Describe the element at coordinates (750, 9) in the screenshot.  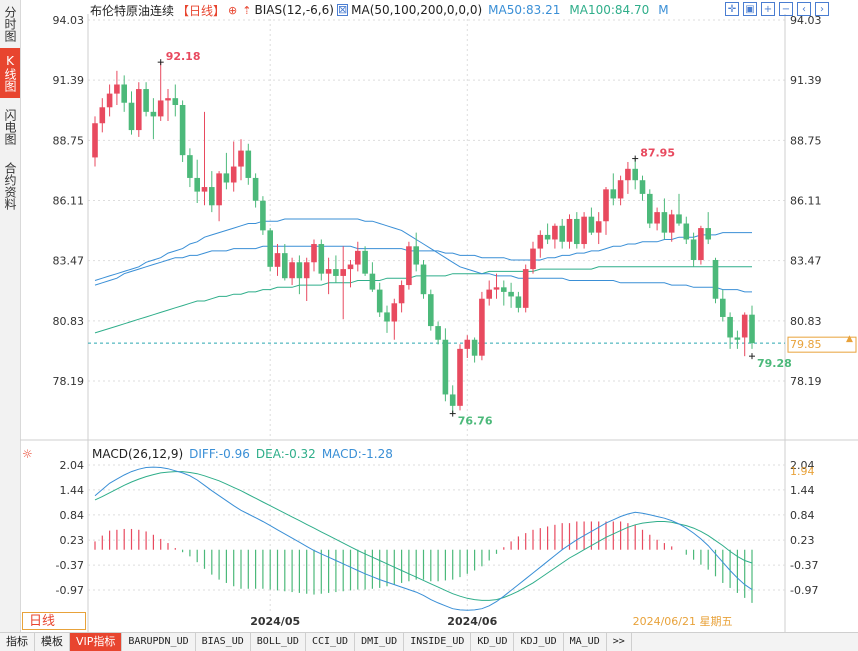
I see `fit-icon: ▣` at that location.